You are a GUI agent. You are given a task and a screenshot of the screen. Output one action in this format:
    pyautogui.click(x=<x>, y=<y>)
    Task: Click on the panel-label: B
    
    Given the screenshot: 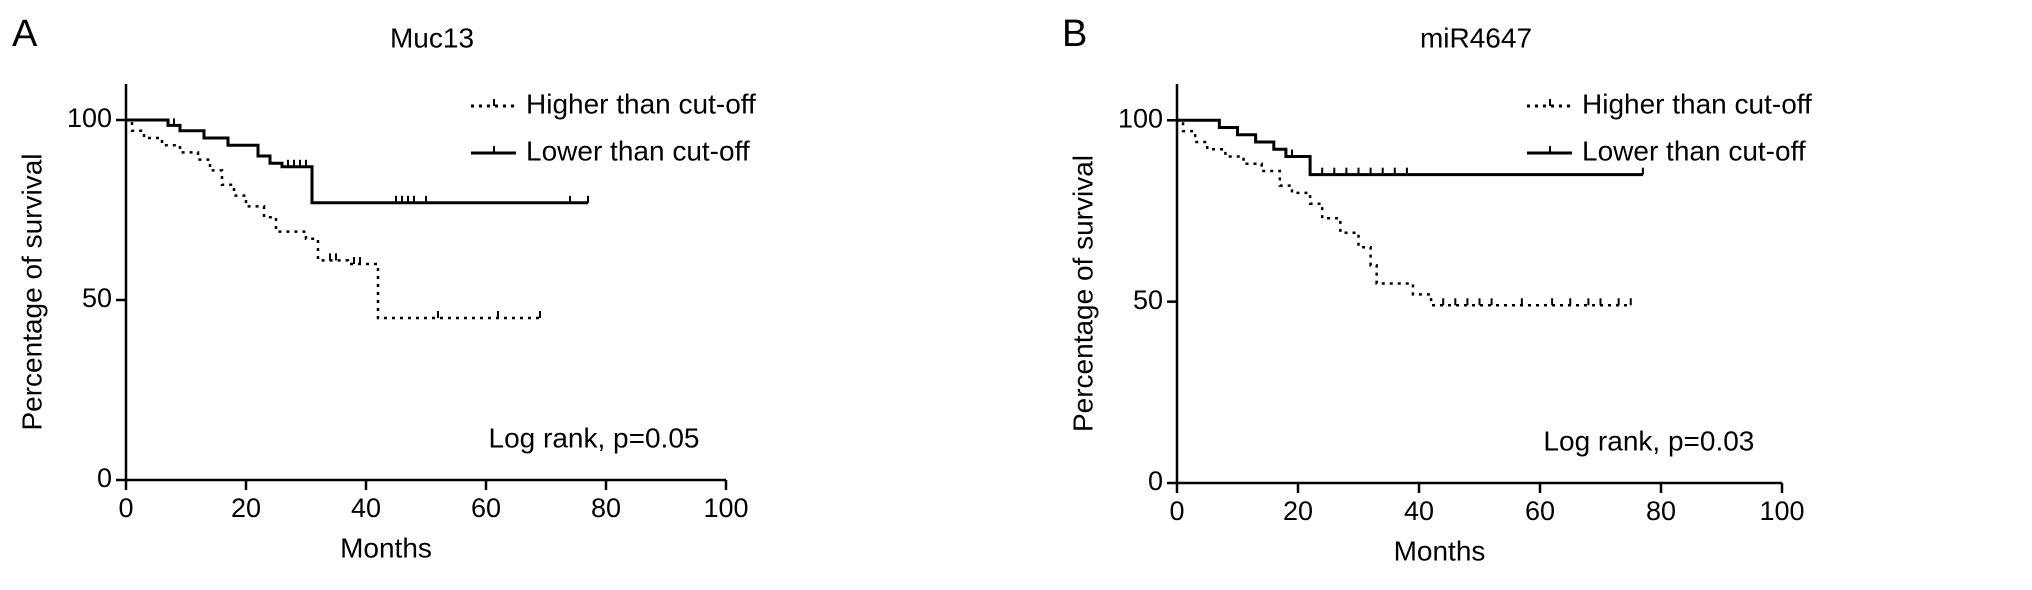 What is the action you would take?
    pyautogui.click(x=1074, y=34)
    